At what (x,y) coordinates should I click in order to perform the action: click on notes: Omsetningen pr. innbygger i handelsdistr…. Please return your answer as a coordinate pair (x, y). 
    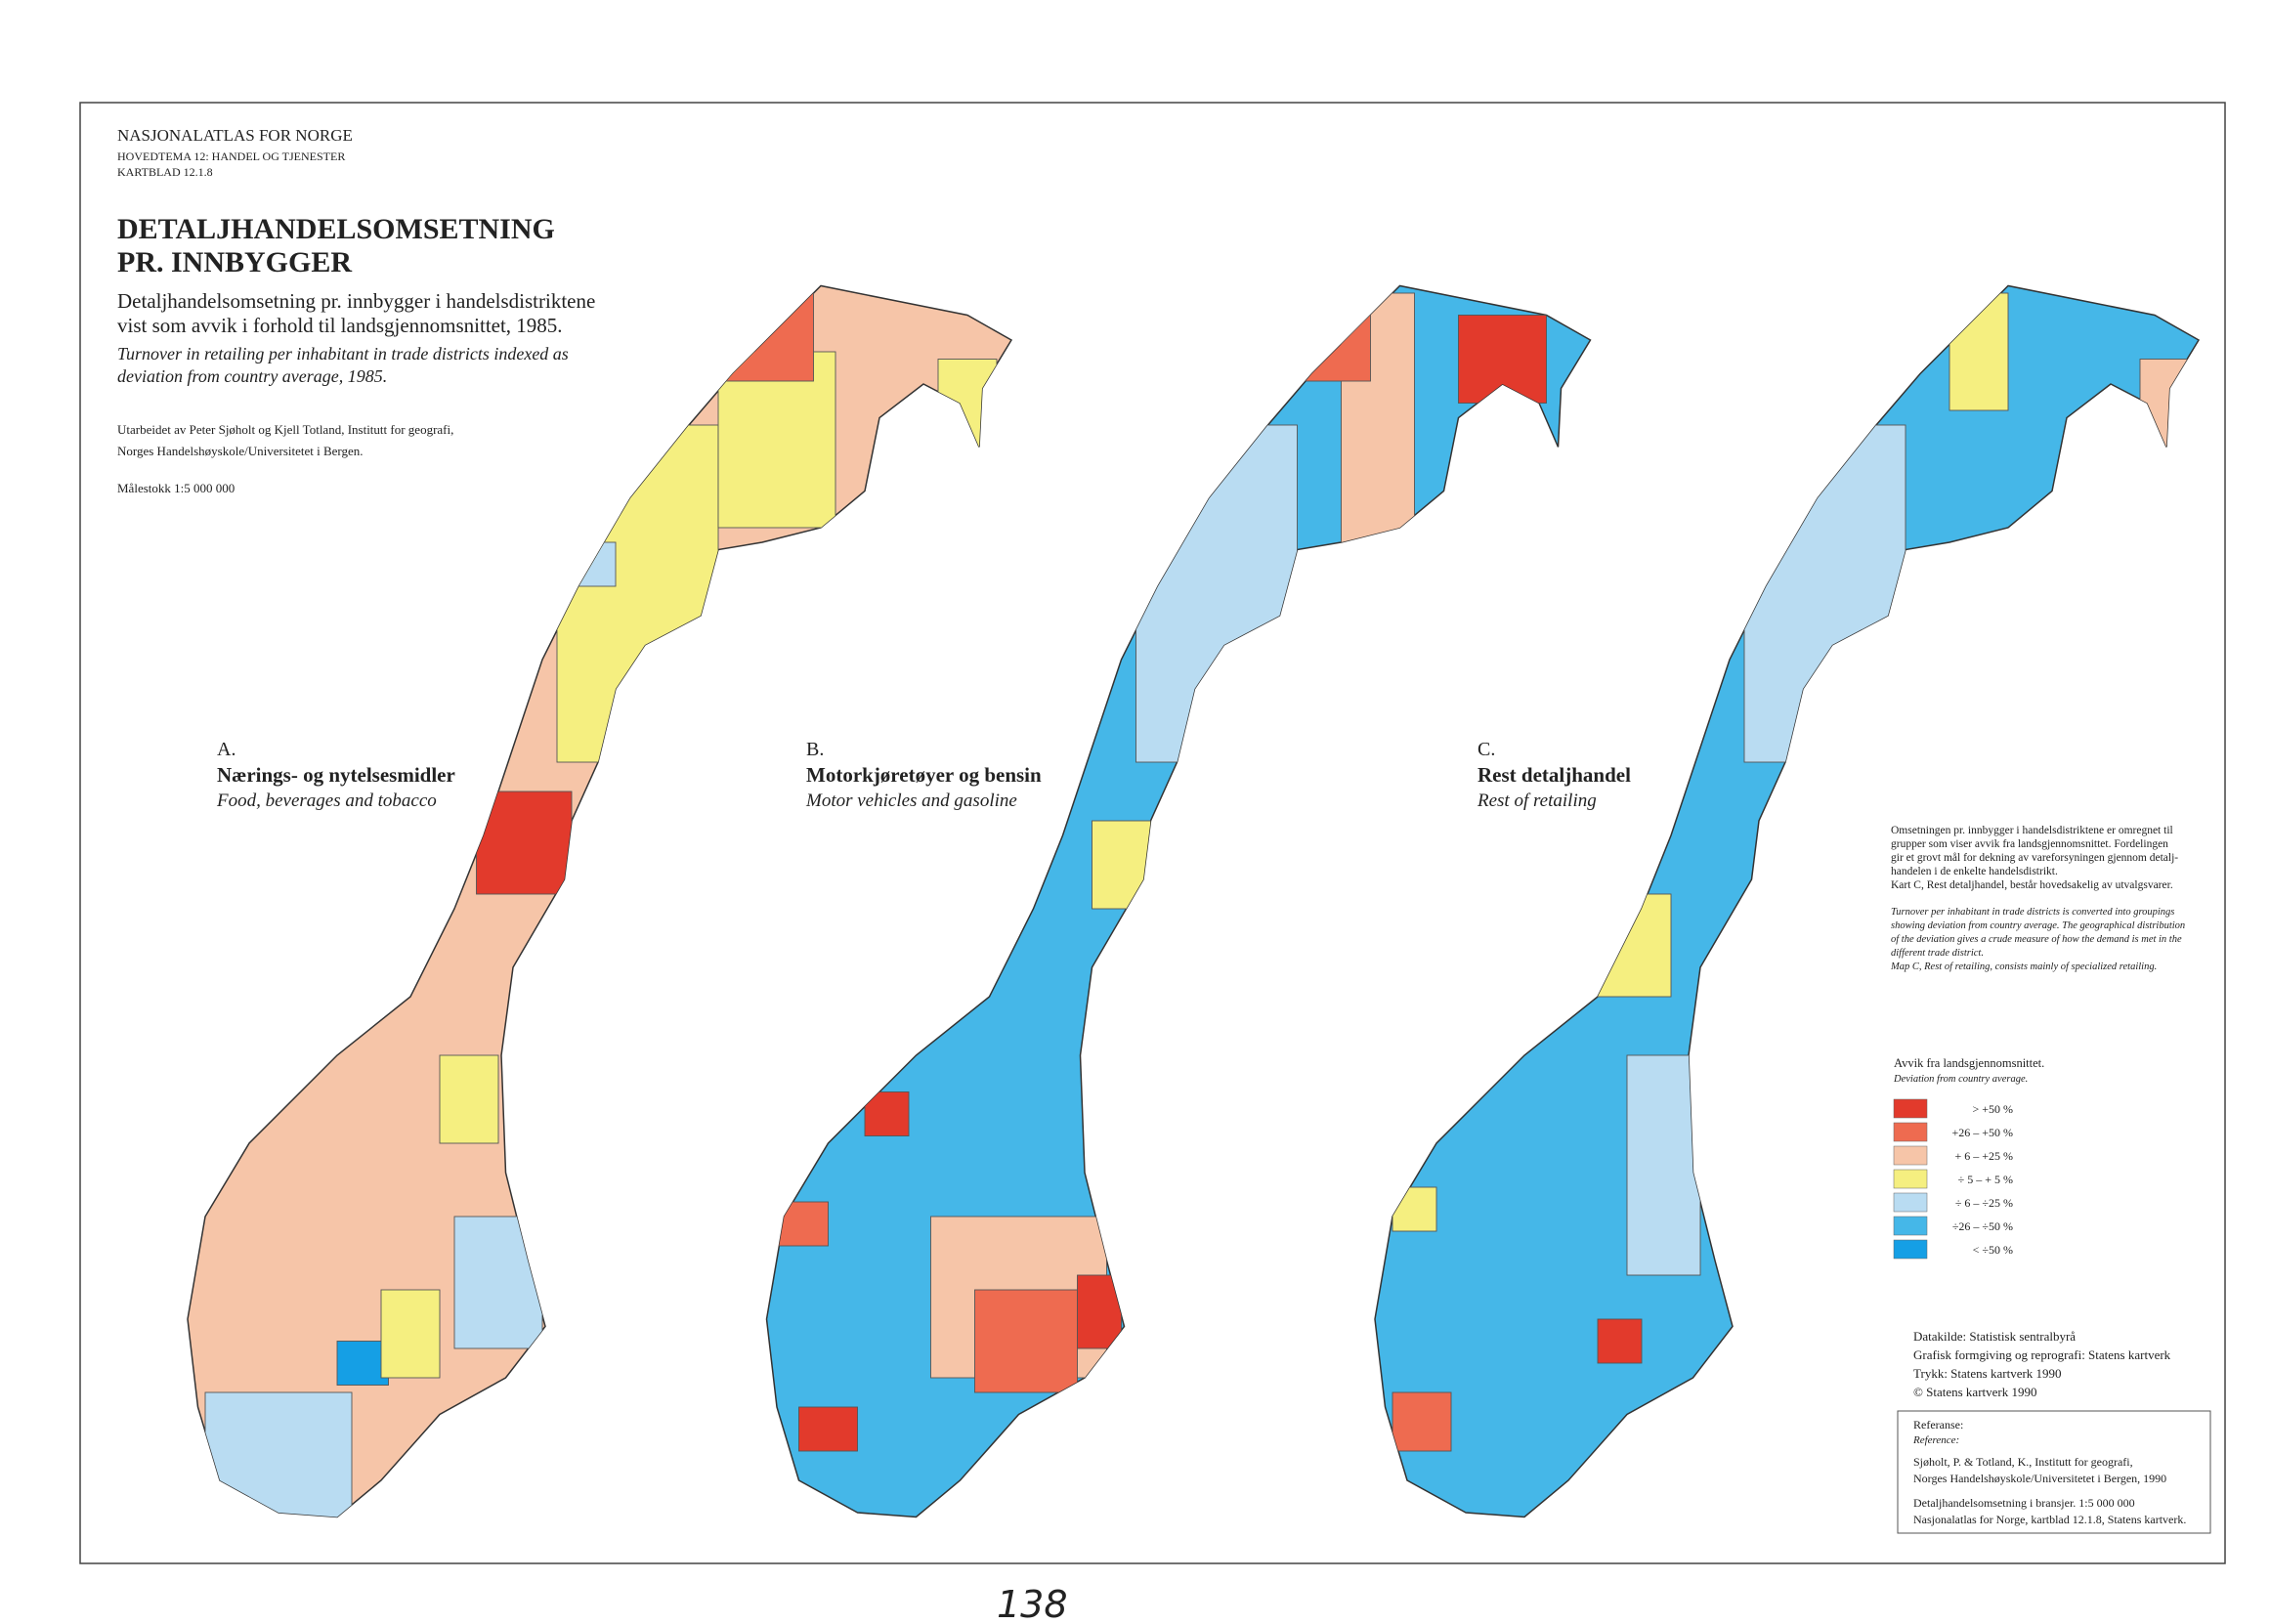
    Looking at the image, I should click on (2037, 899).